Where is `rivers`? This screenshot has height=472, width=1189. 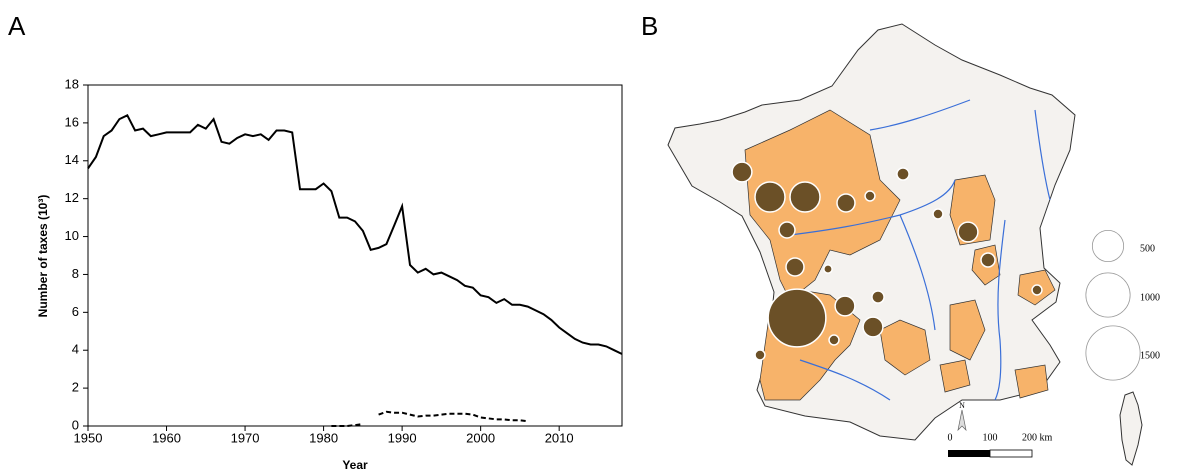
rivers is located at coordinates (920, 250).